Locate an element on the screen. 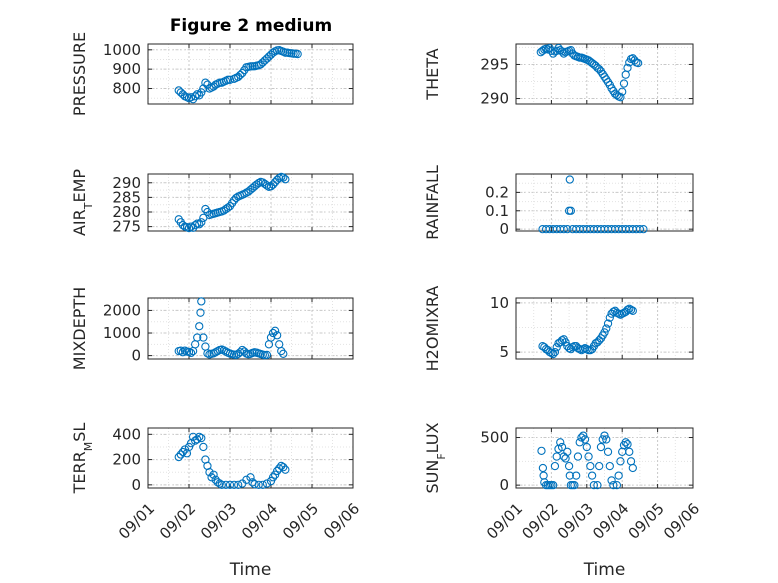 The image size is (778, 583). subplot-5: 0 1000 2000 MIXDEPTH is located at coordinates (212, 328).